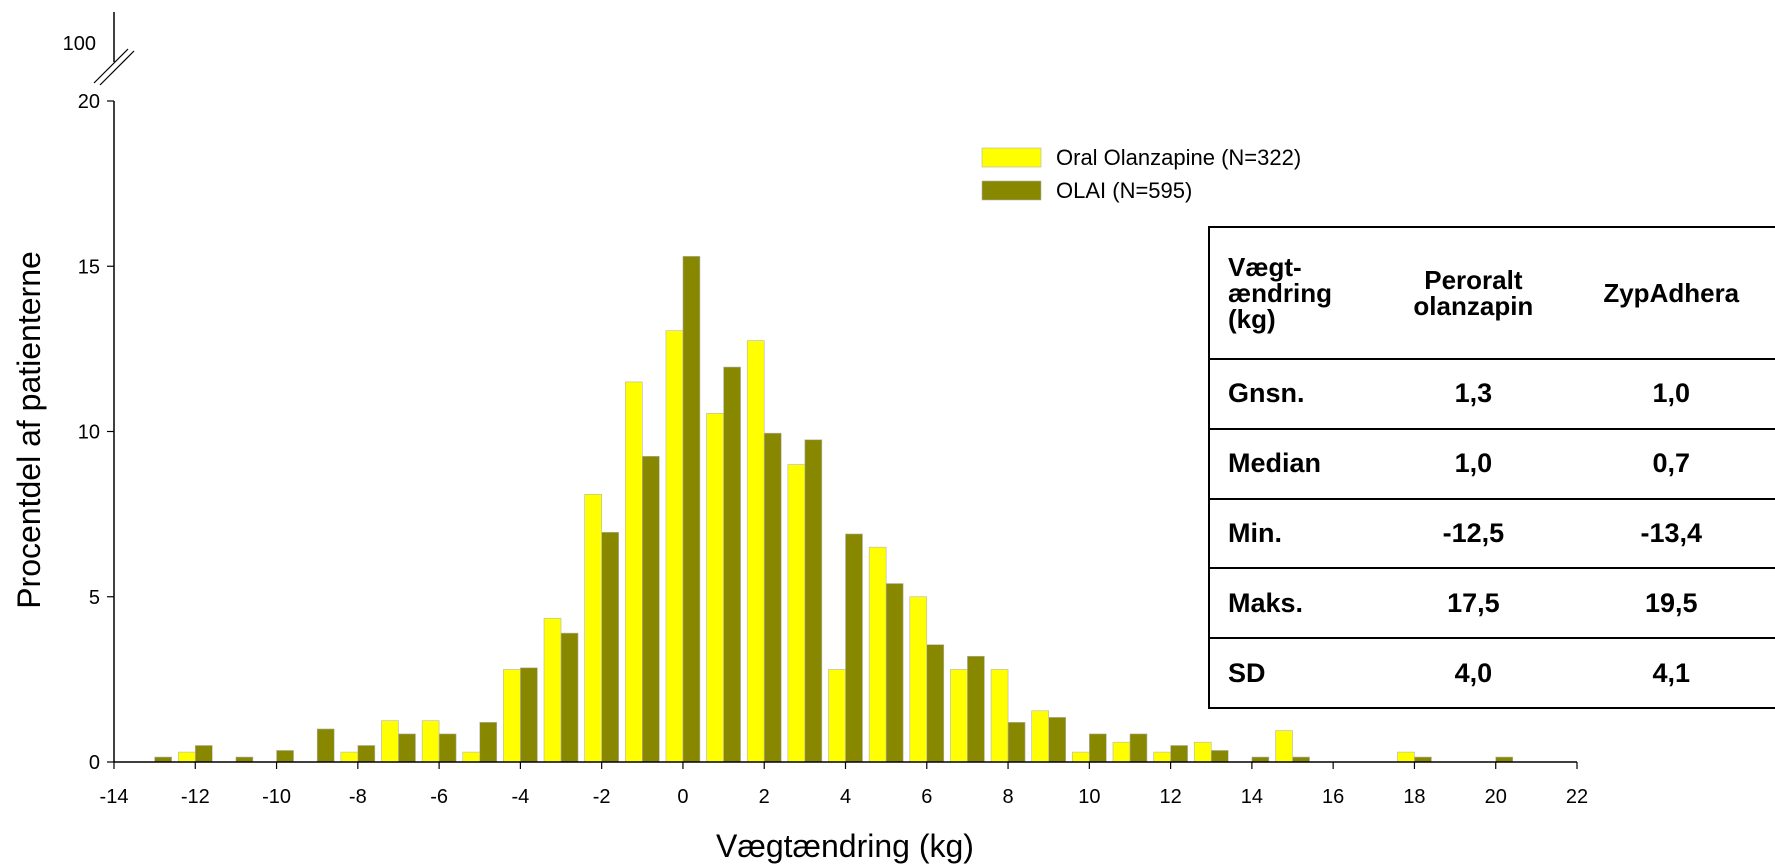 This screenshot has height=868, width=1775. Describe the element at coordinates (1671, 603) in the screenshot. I see `table-cell: 19,5` at that location.